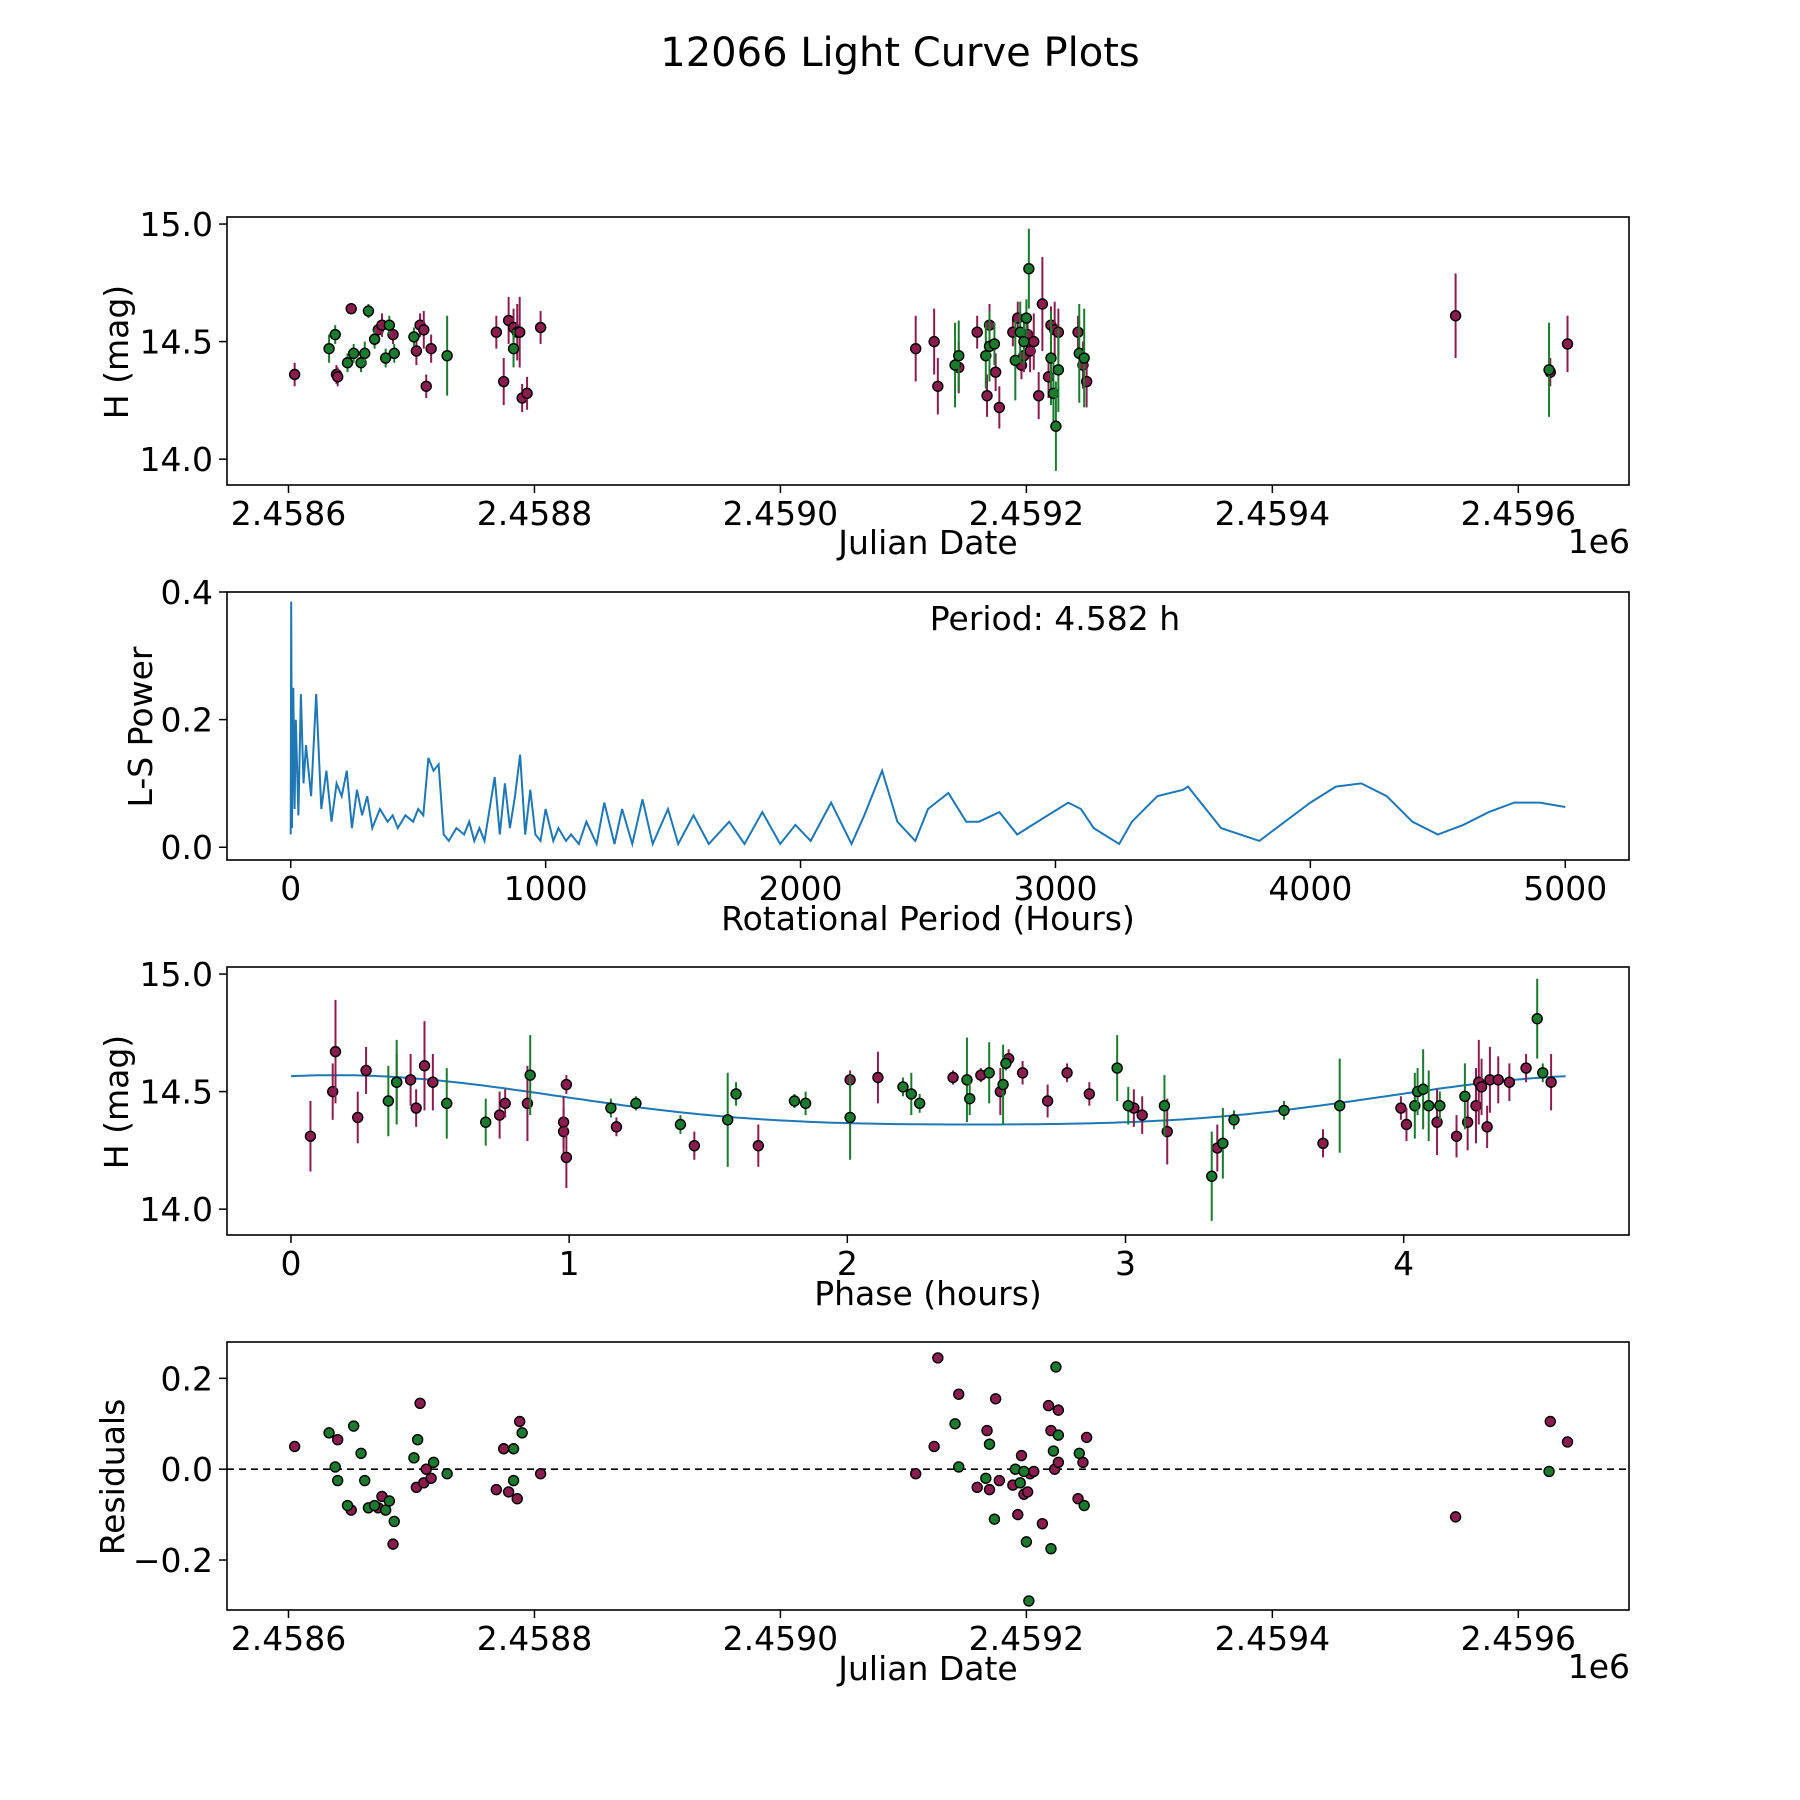 This screenshot has width=1800, height=1800. What do you see at coordinates (569, 1263) in the screenshot?
I see `phased-xtick-label: 1` at bounding box center [569, 1263].